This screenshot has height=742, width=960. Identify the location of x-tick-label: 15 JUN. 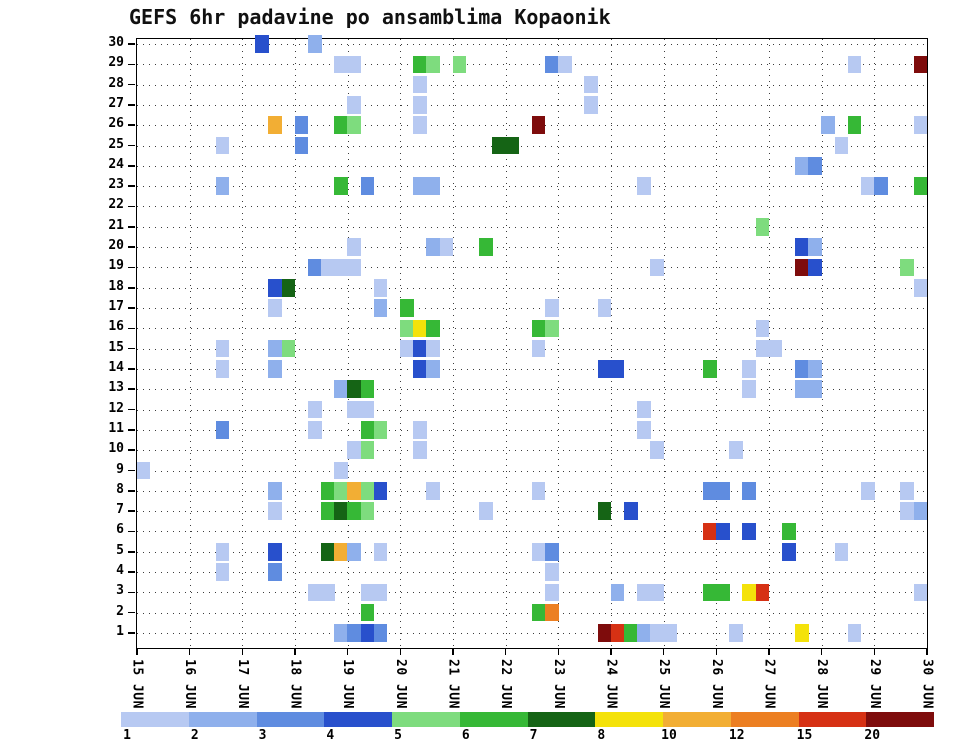
(137, 684).